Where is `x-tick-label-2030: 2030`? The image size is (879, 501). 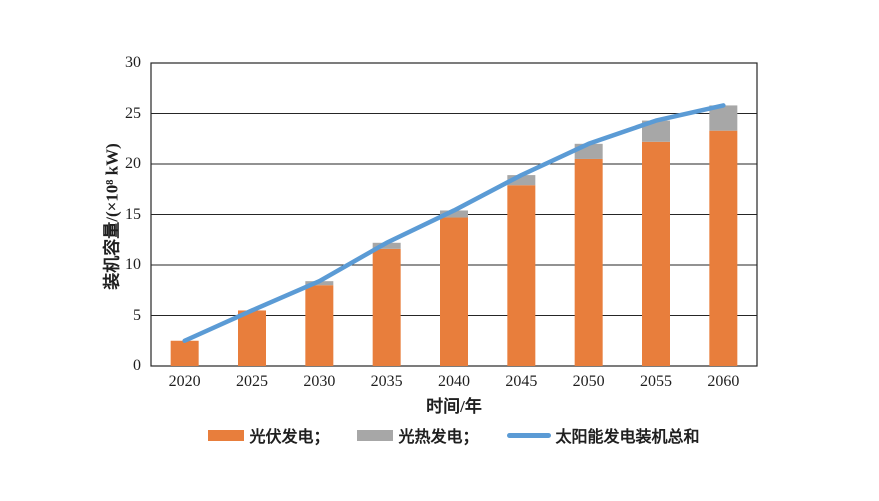
x-tick-label-2030: 2030 is located at coordinates (319, 381).